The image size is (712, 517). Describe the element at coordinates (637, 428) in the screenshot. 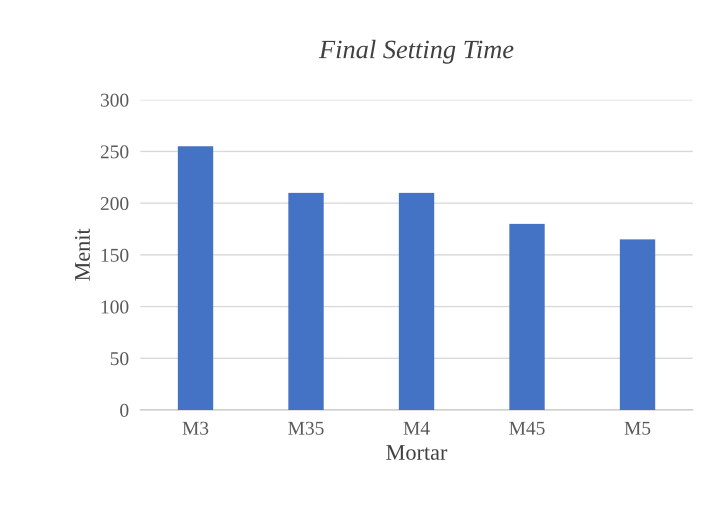

I see `x-tick-label: M5` at that location.